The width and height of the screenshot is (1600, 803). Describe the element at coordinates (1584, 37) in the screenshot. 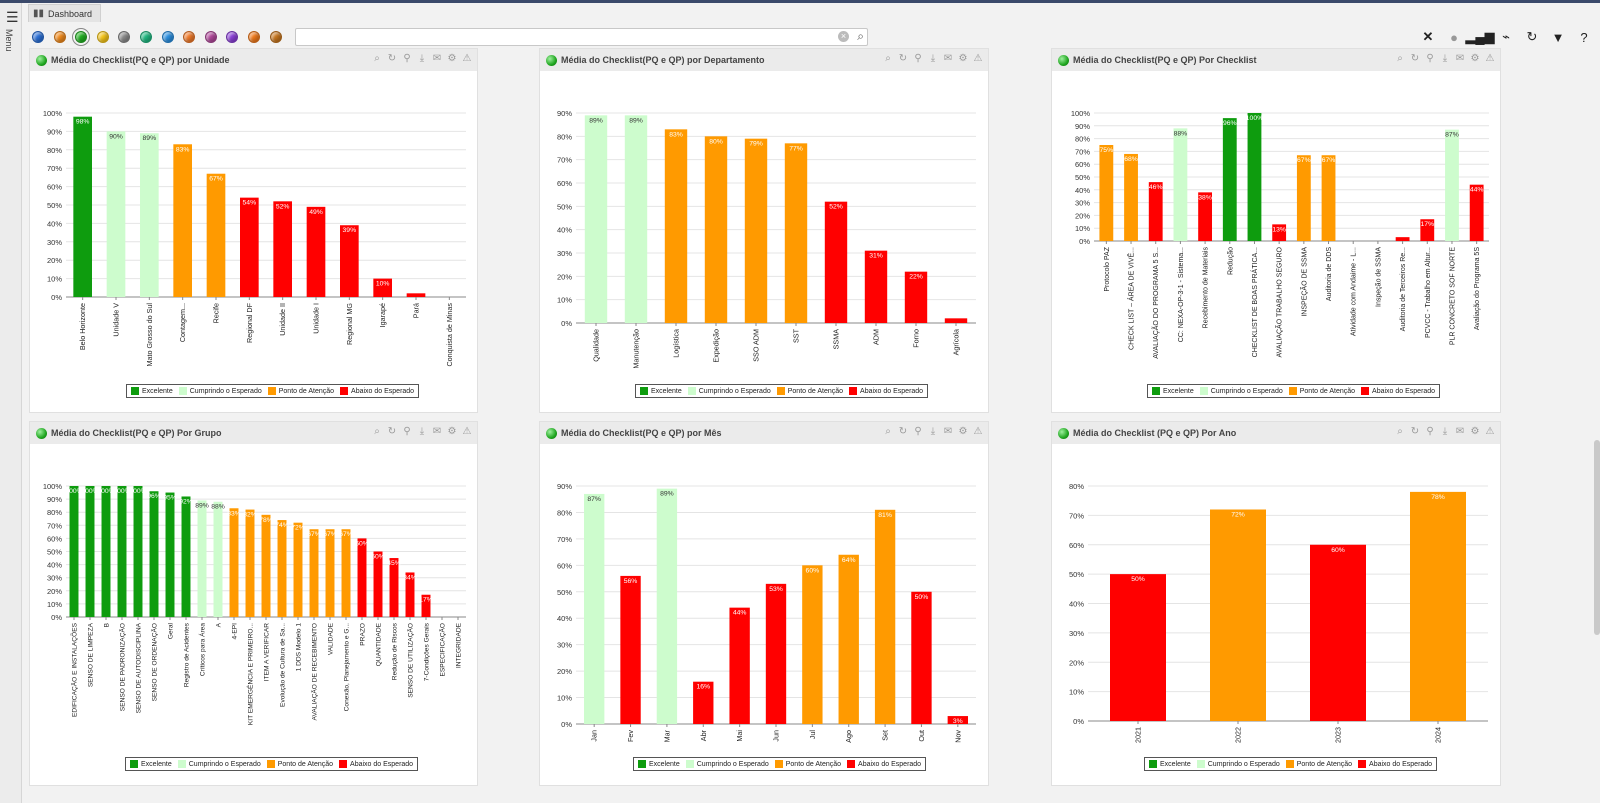

I see `help-icon: ?` at that location.